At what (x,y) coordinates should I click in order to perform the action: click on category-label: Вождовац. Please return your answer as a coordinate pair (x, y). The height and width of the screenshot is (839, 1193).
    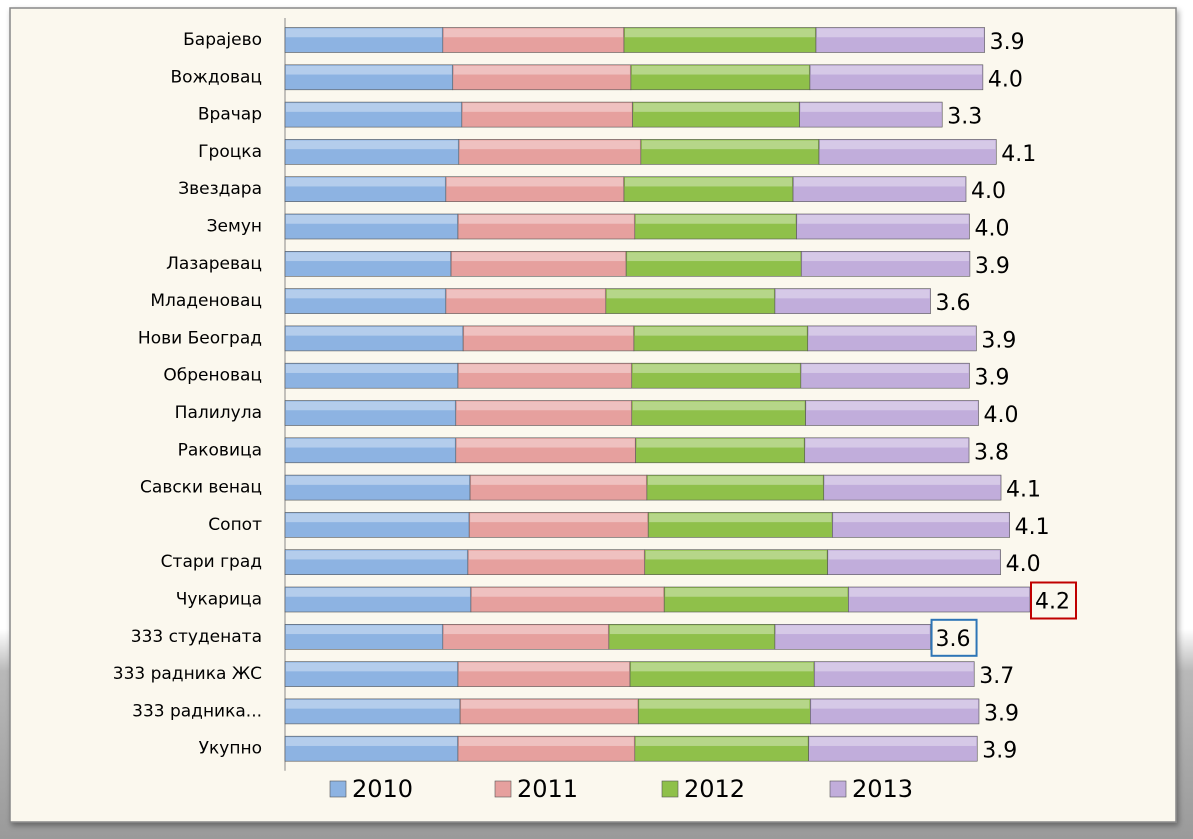
    Looking at the image, I should click on (216, 77).